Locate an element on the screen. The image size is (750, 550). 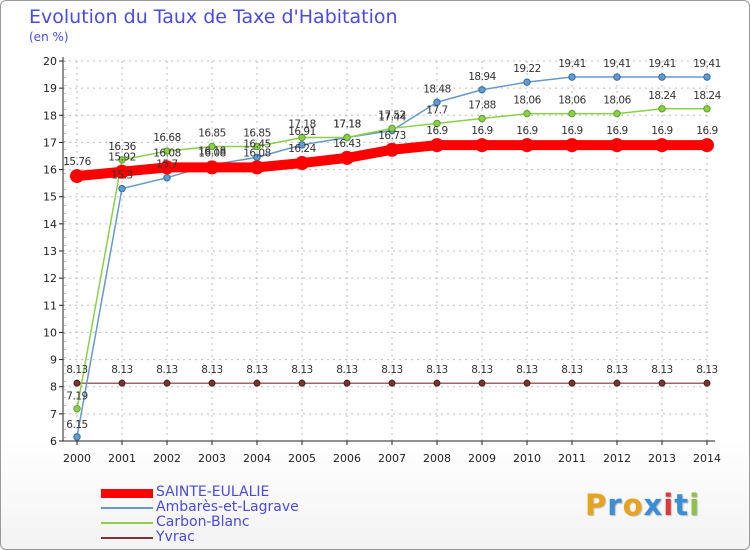
data-label: 16.85 is located at coordinates (257, 134).